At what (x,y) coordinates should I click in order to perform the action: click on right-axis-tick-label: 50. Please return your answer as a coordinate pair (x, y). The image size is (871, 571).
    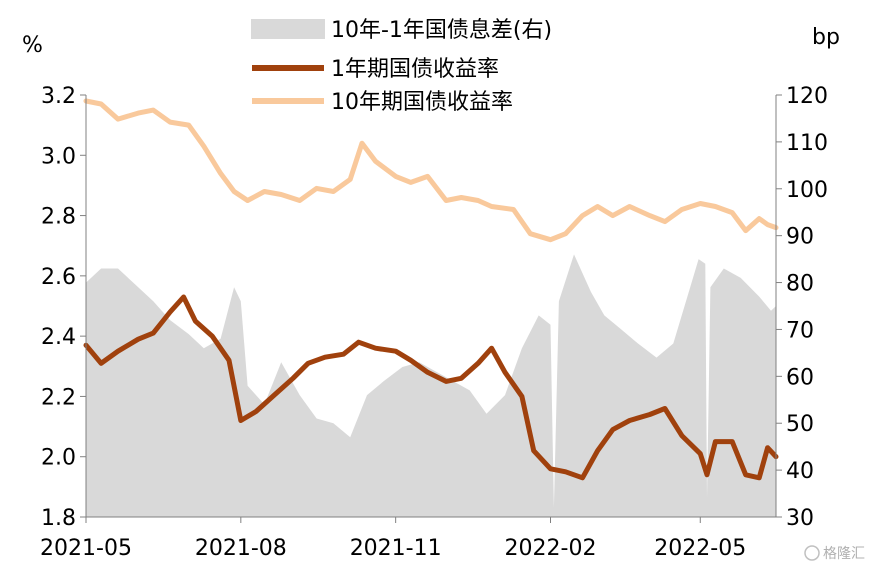
    Looking at the image, I should click on (800, 424).